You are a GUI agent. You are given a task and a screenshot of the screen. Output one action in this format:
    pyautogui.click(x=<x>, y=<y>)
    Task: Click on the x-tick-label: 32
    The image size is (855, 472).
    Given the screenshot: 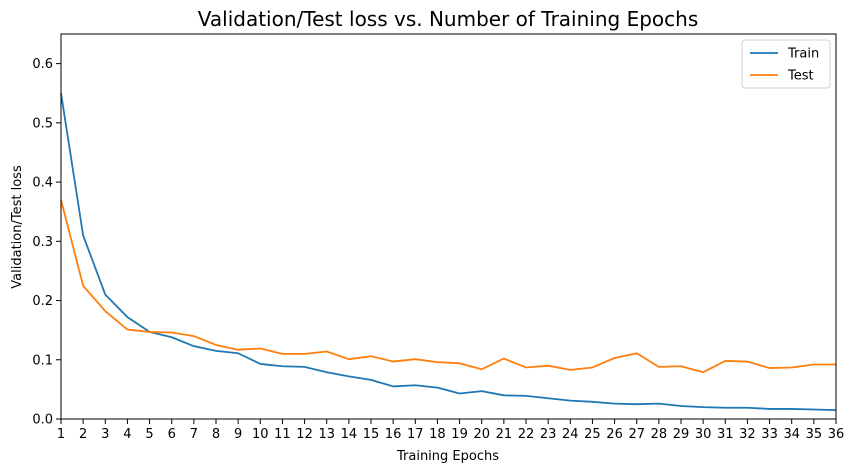 What is the action you would take?
    pyautogui.click(x=747, y=434)
    